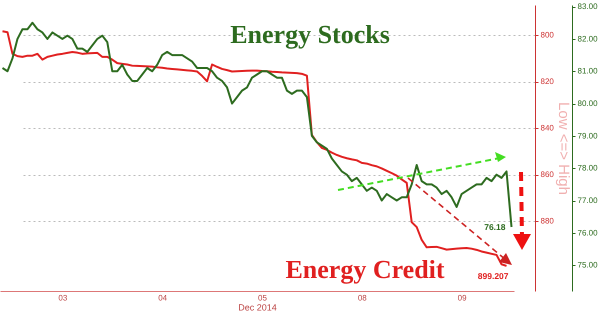 This screenshot has height=314, width=600. What do you see at coordinates (588, 39) in the screenshot?
I see `y3-tick-label: 82.00` at bounding box center [588, 39].